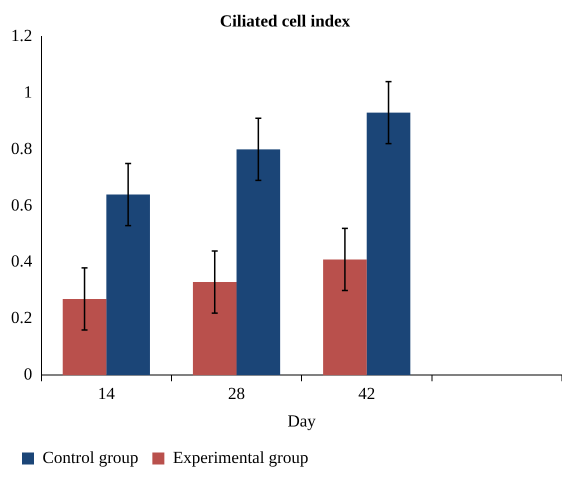 The height and width of the screenshot is (485, 570). I want to click on x-tick-label: 14, so click(107, 393).